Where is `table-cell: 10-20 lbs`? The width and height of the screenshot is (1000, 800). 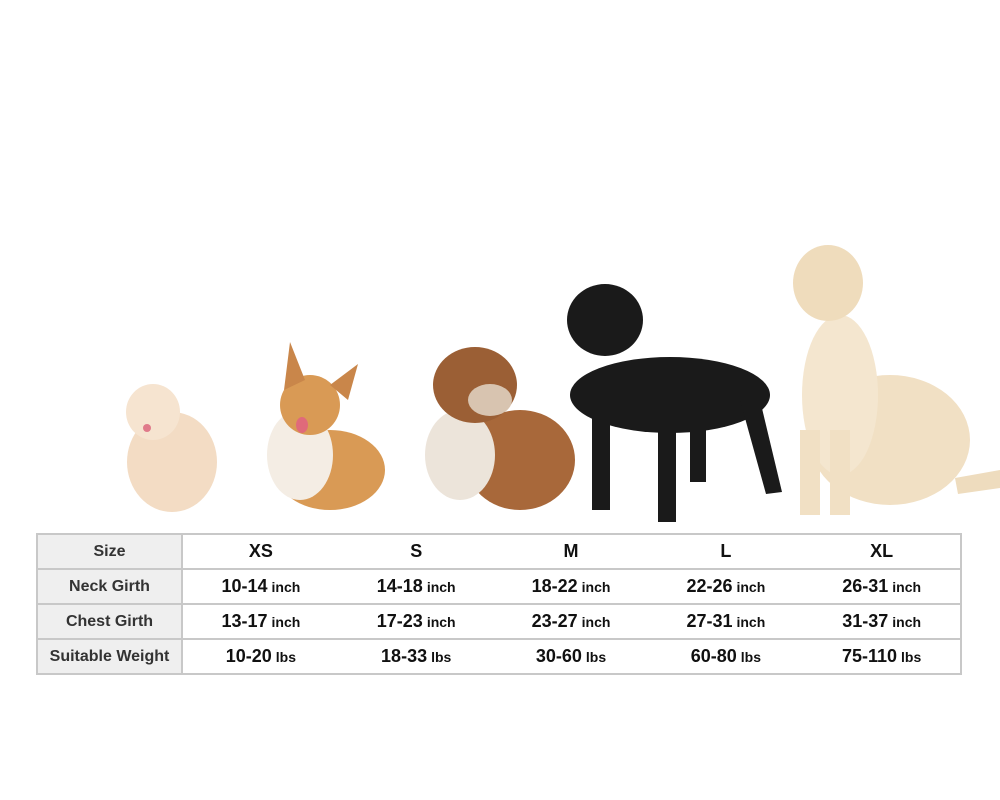
table-cell: 10-20 lbs is located at coordinates (260, 656).